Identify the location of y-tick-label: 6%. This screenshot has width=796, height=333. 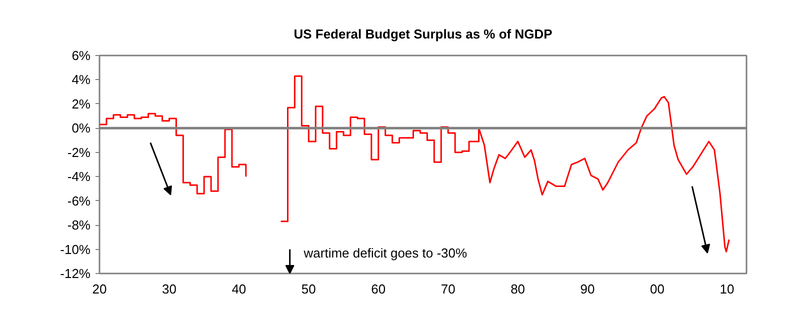
(81, 55).